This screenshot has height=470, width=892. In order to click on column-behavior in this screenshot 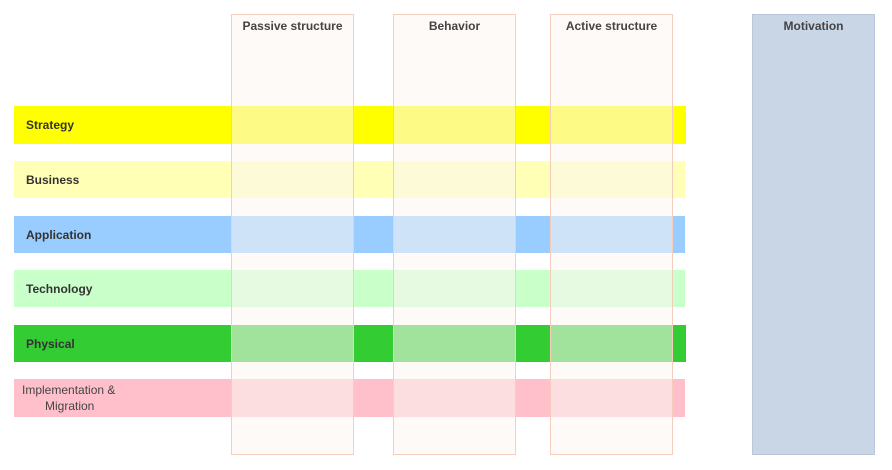, I will do `click(454, 234)`.